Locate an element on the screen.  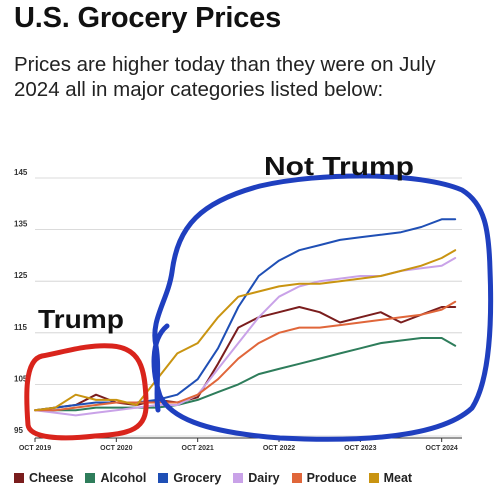
y-tick-label: 105 is located at coordinates (21, 378).